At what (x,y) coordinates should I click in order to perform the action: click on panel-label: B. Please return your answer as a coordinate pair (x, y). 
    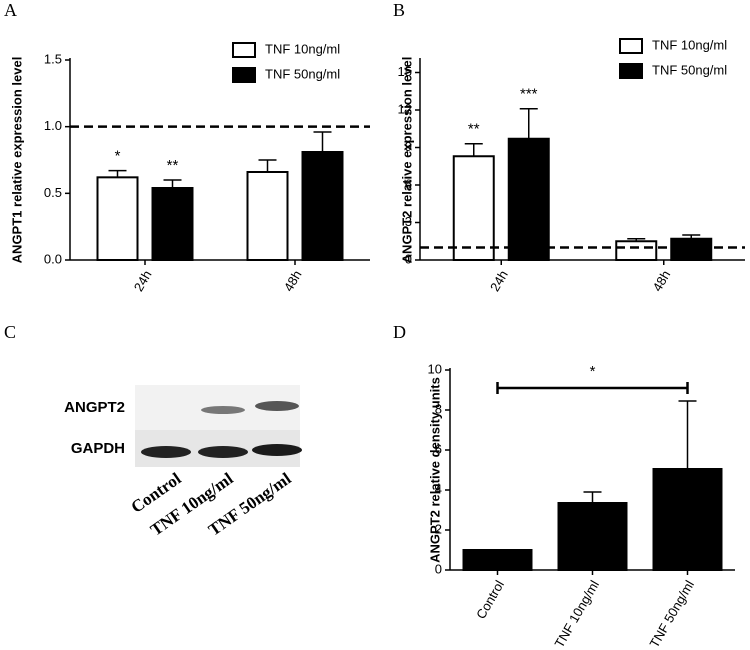
    Looking at the image, I should click on (399, 10).